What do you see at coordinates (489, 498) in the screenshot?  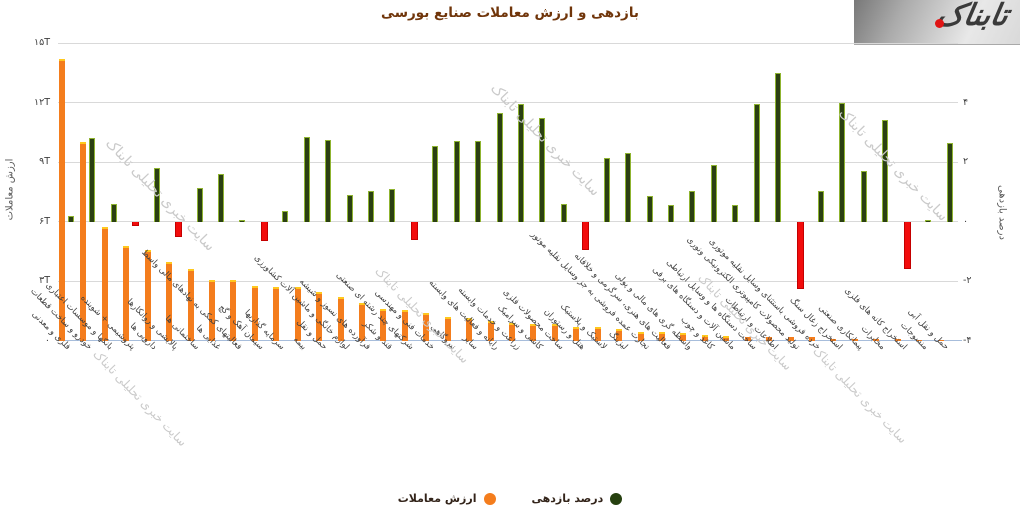 I see `legend-orange-dot-icon` at bounding box center [489, 498].